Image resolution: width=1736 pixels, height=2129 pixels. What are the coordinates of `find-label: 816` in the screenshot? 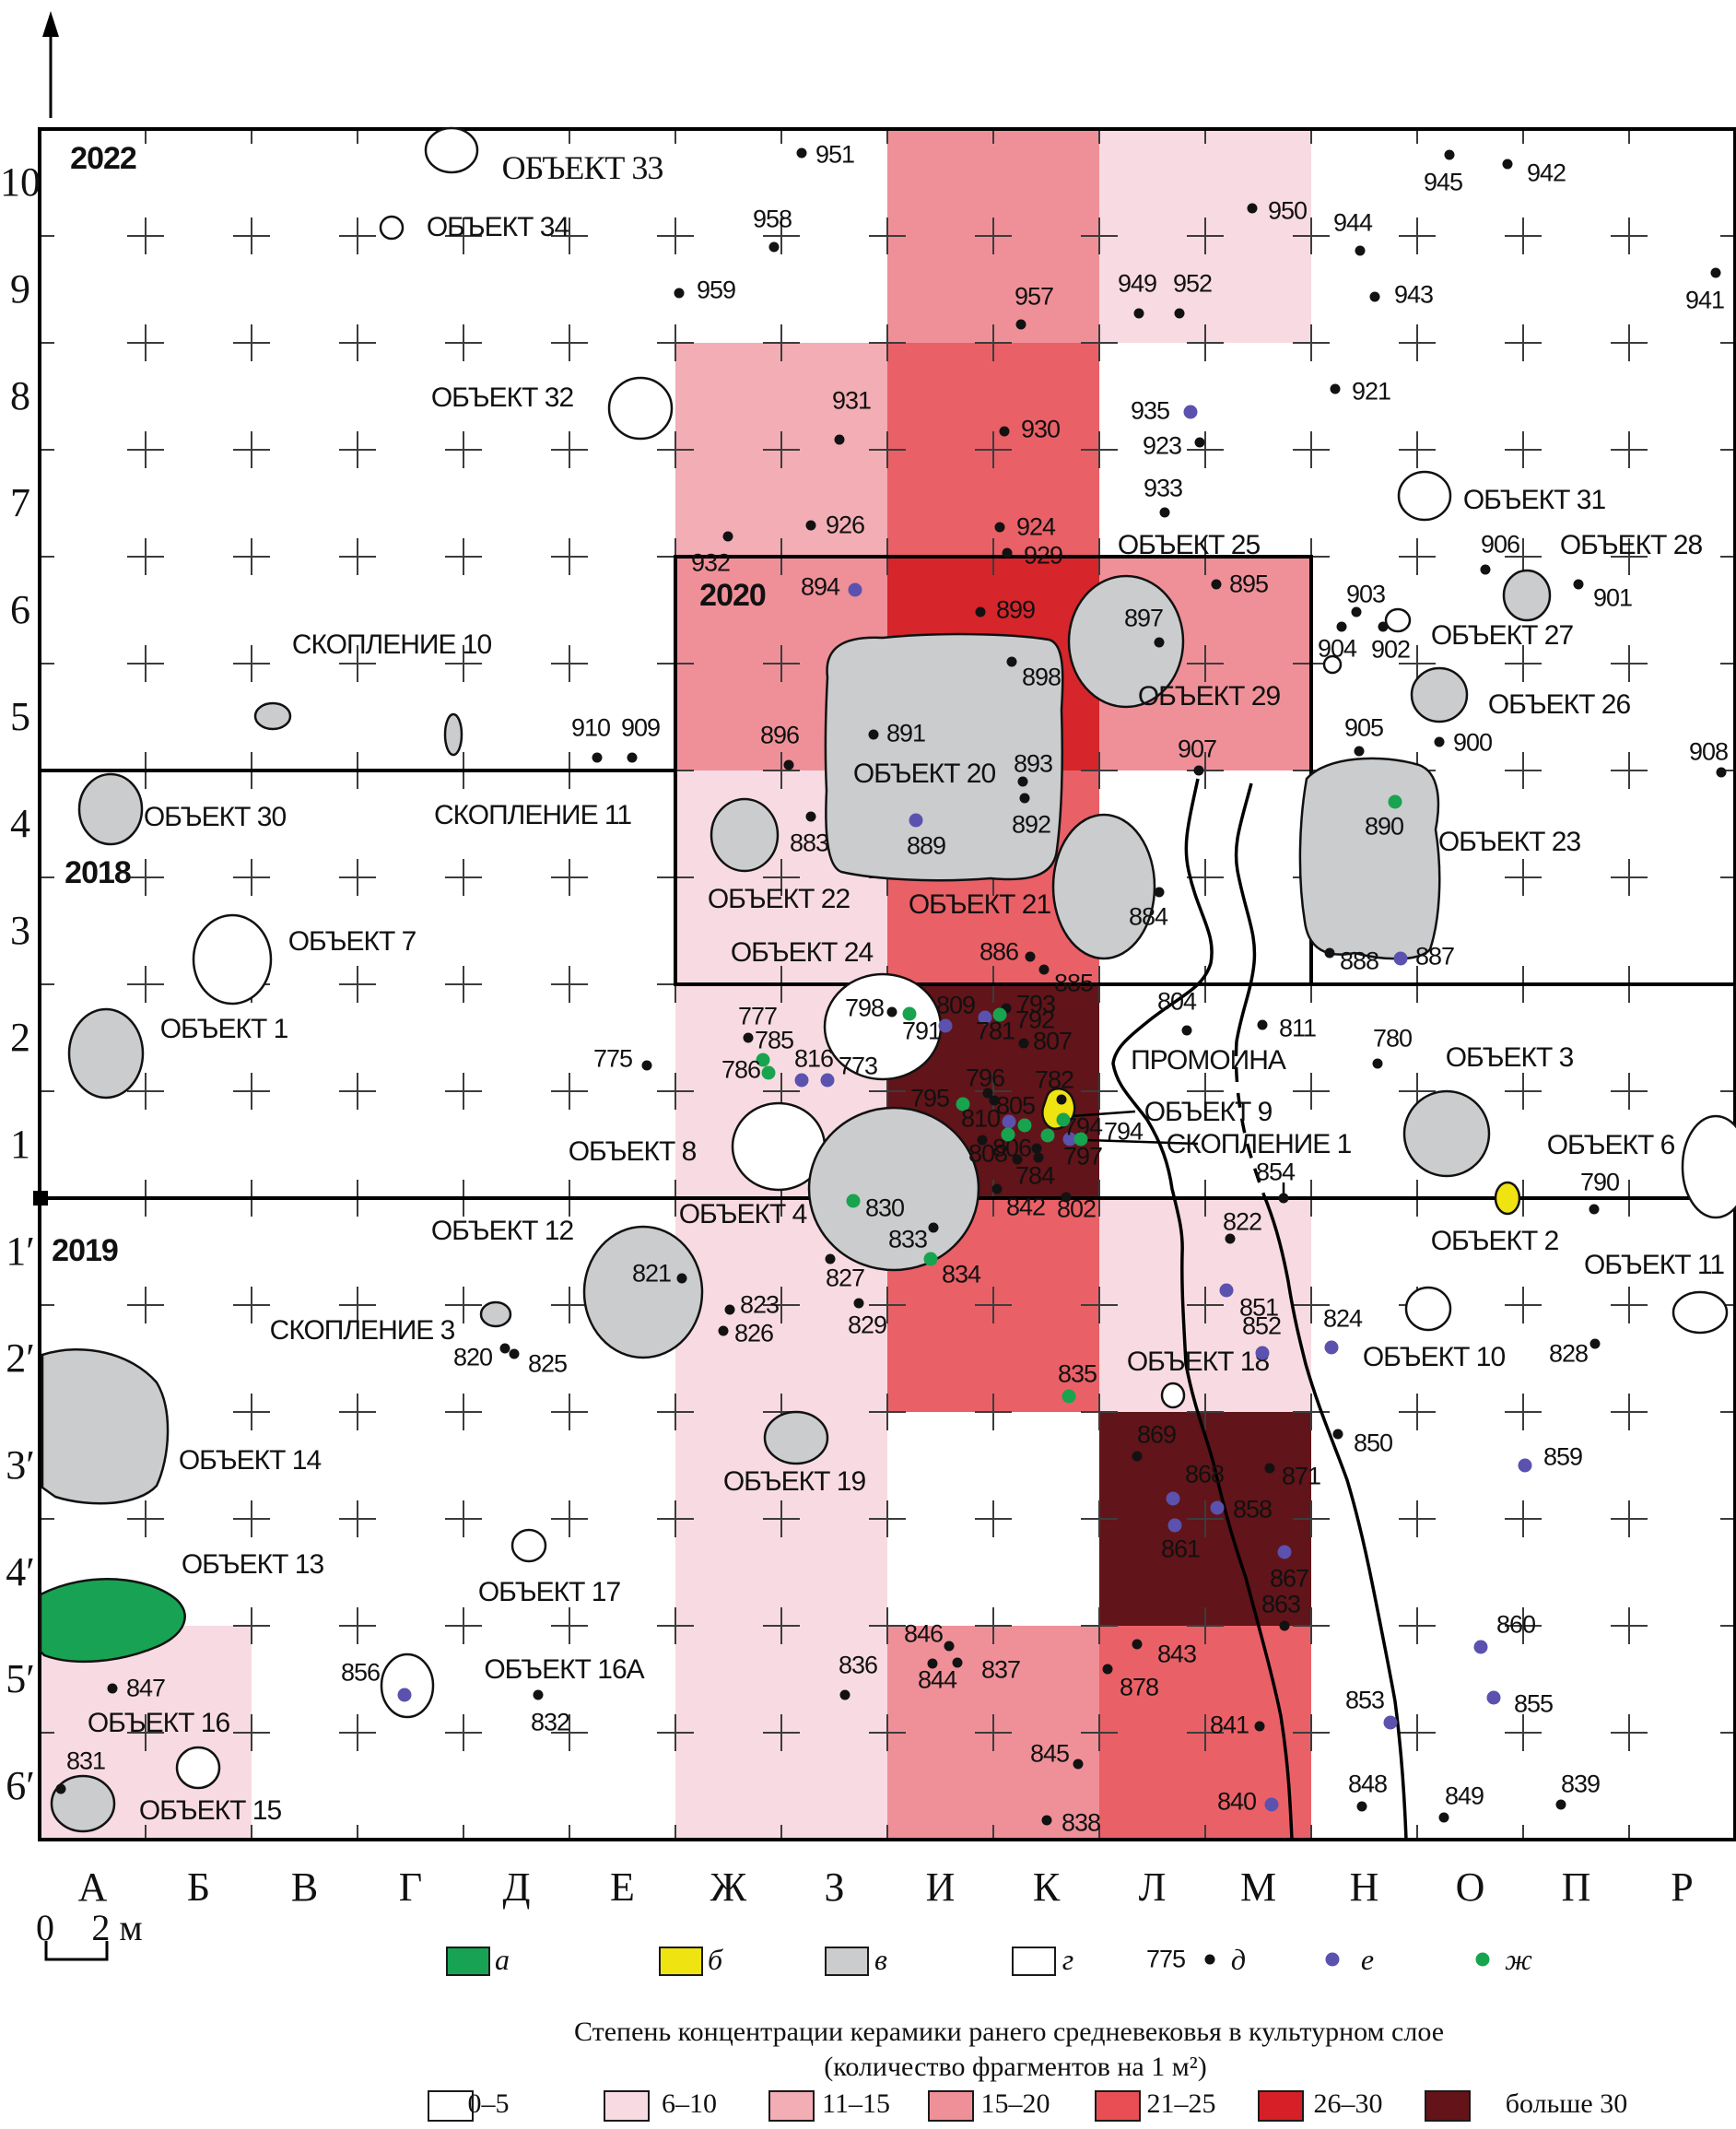 It's located at (814, 1058).